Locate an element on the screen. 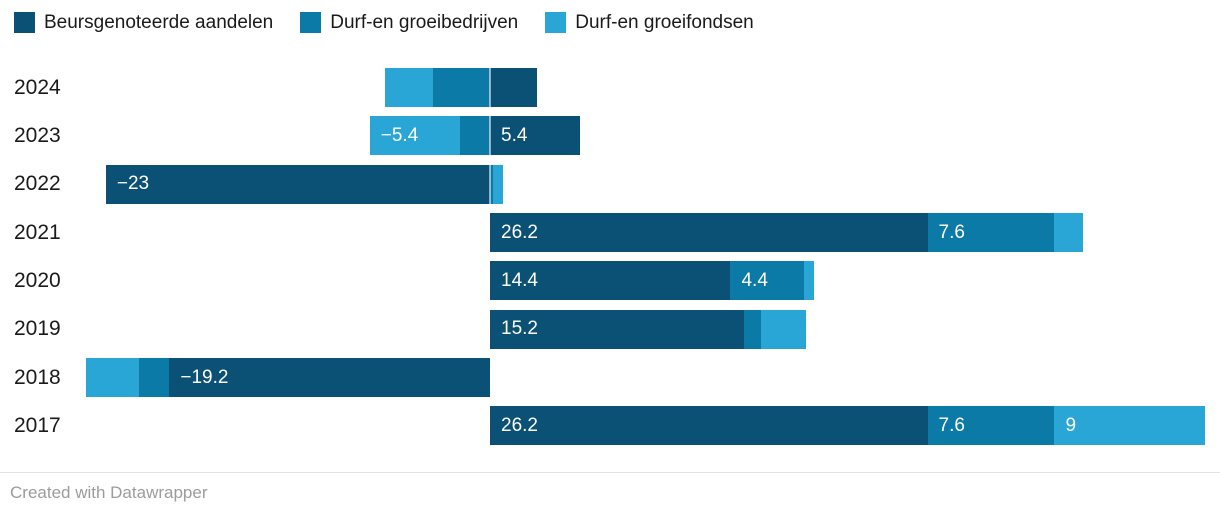 The image size is (1220, 522). bar-value-label: 5.4 is located at coordinates (514, 135).